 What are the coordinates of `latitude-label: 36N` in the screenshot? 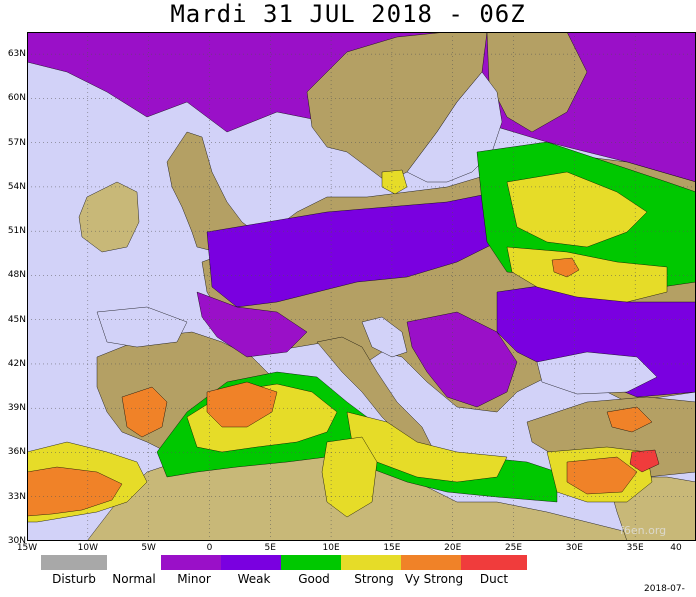 It's located at (16, 452).